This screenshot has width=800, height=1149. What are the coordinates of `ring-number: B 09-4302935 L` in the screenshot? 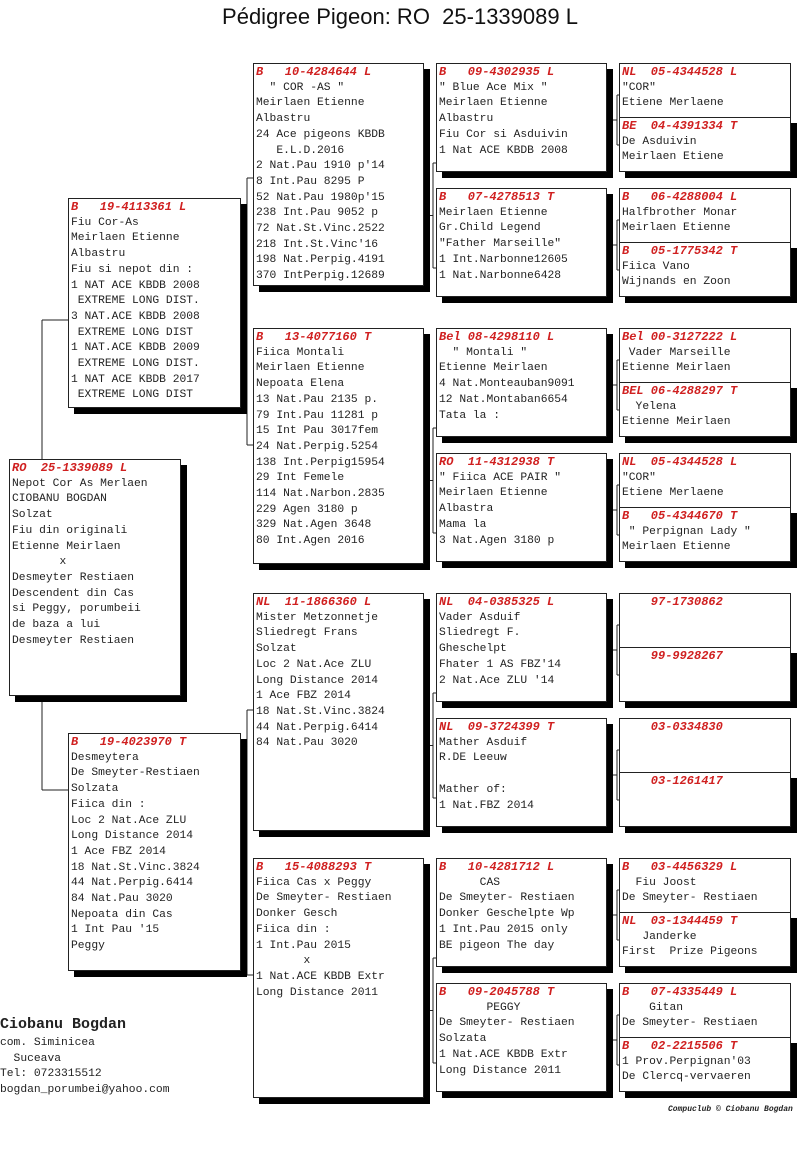 It's located at (497, 72).